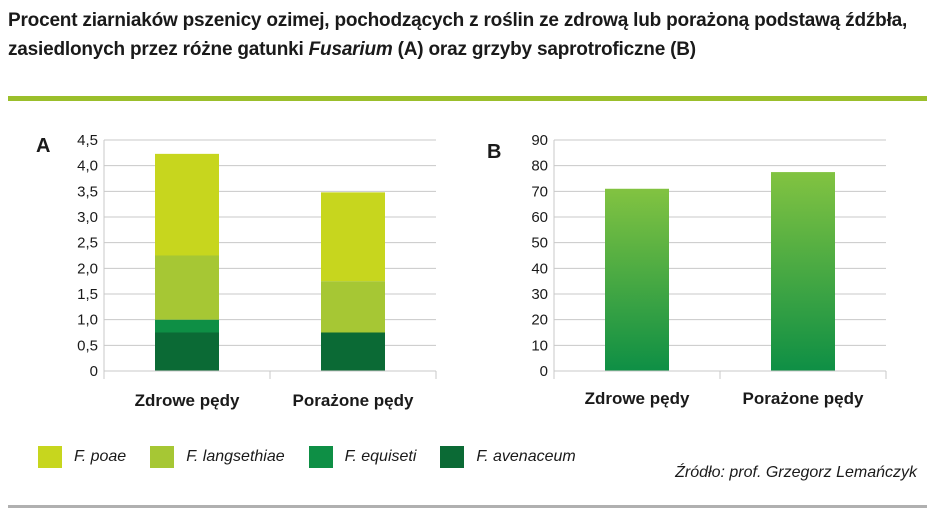 The image size is (940, 517). Describe the element at coordinates (539, 268) in the screenshot. I see `y-tick-label: 40` at that location.